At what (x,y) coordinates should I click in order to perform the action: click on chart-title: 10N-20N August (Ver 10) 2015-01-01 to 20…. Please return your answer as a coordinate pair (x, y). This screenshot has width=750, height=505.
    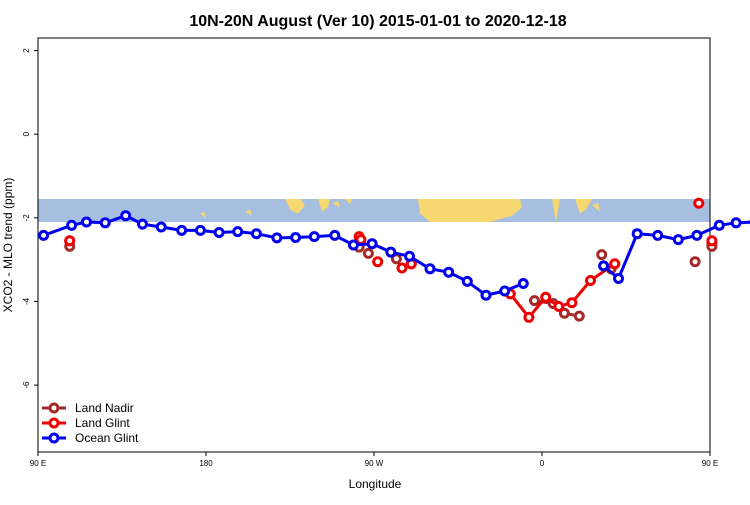
    Looking at the image, I should click on (377, 21).